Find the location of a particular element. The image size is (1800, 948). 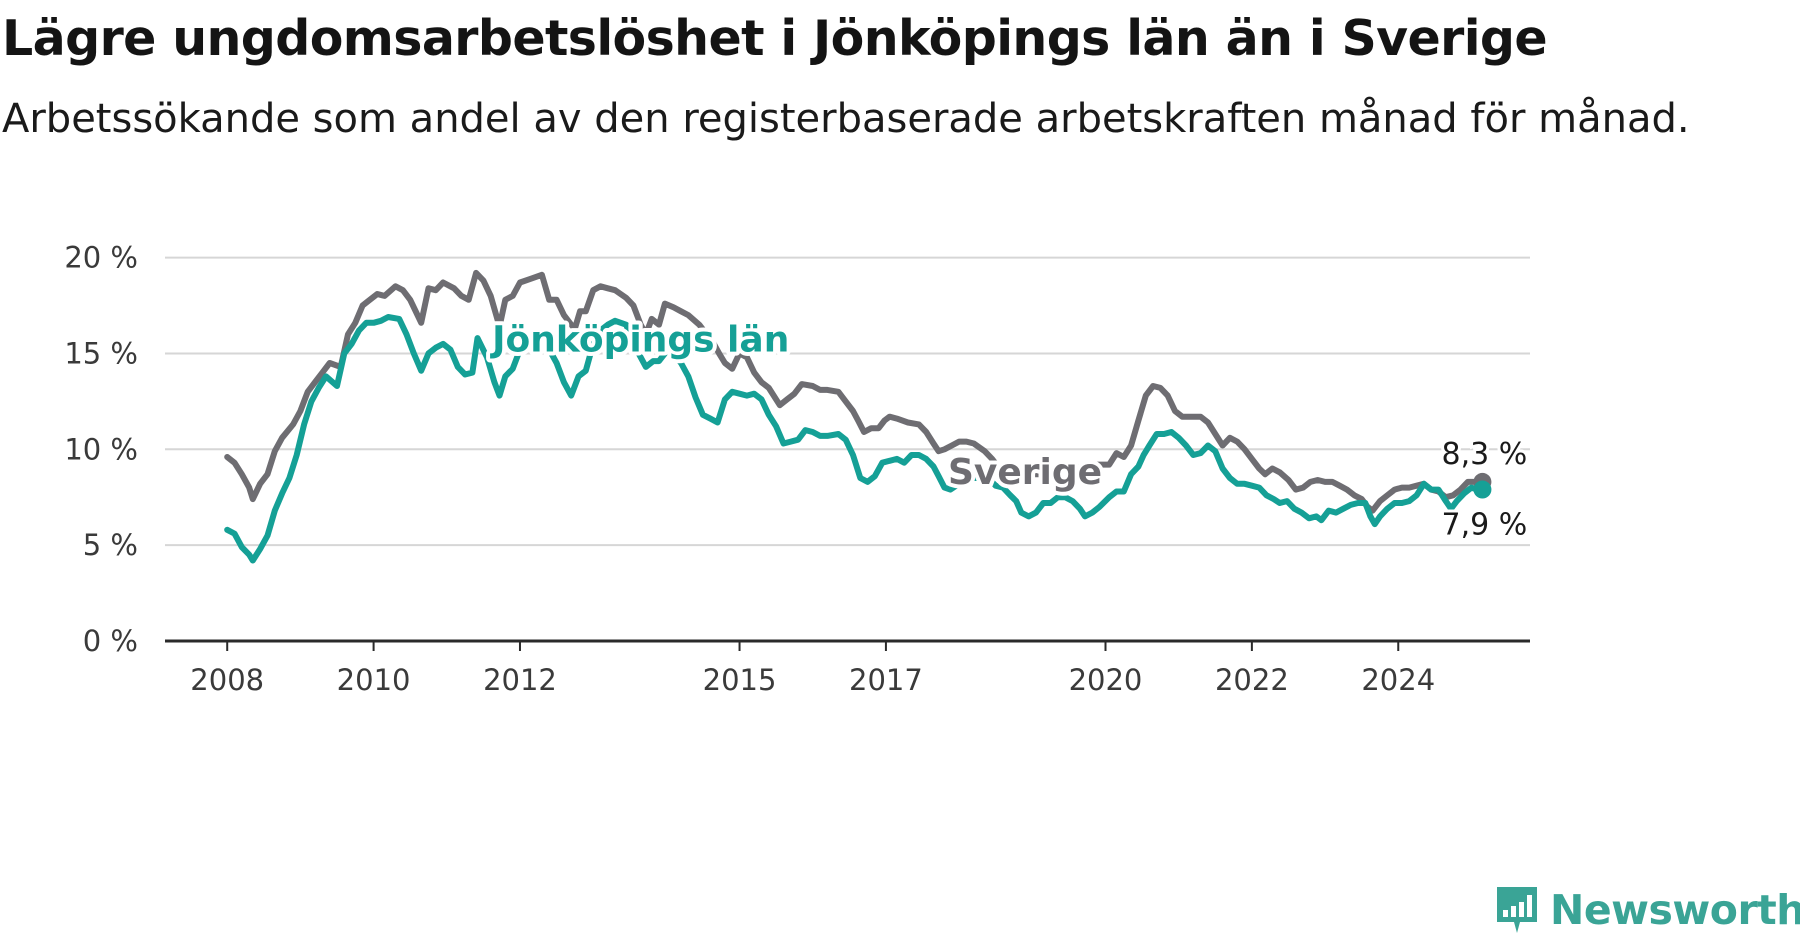

y-tick-label: 15 % is located at coordinates (101, 353).